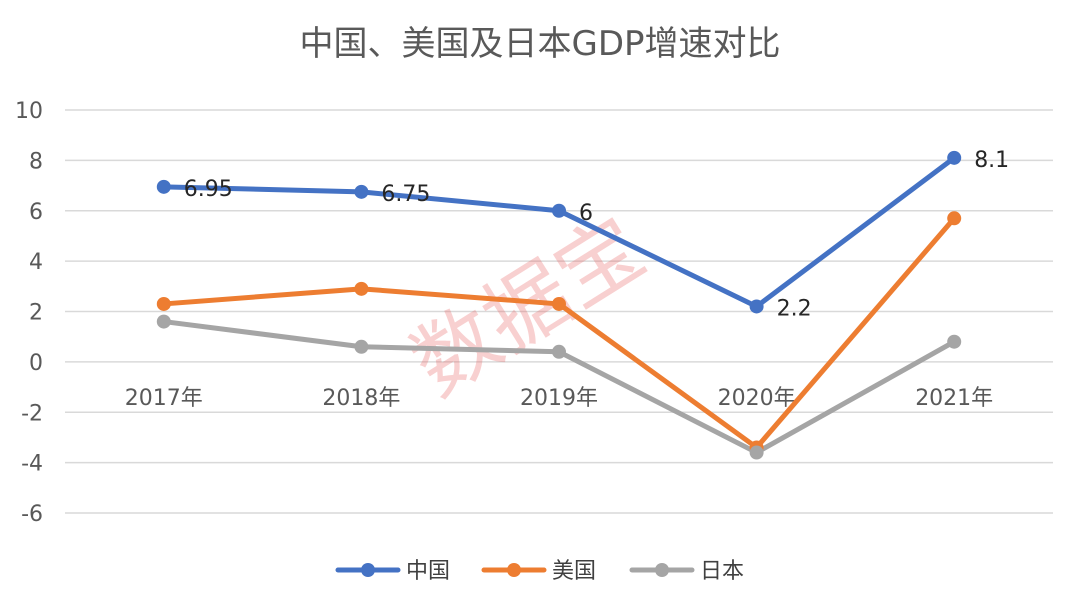 This screenshot has height=598, width=1080. I want to click on y-tick-label: 6, so click(36, 212).